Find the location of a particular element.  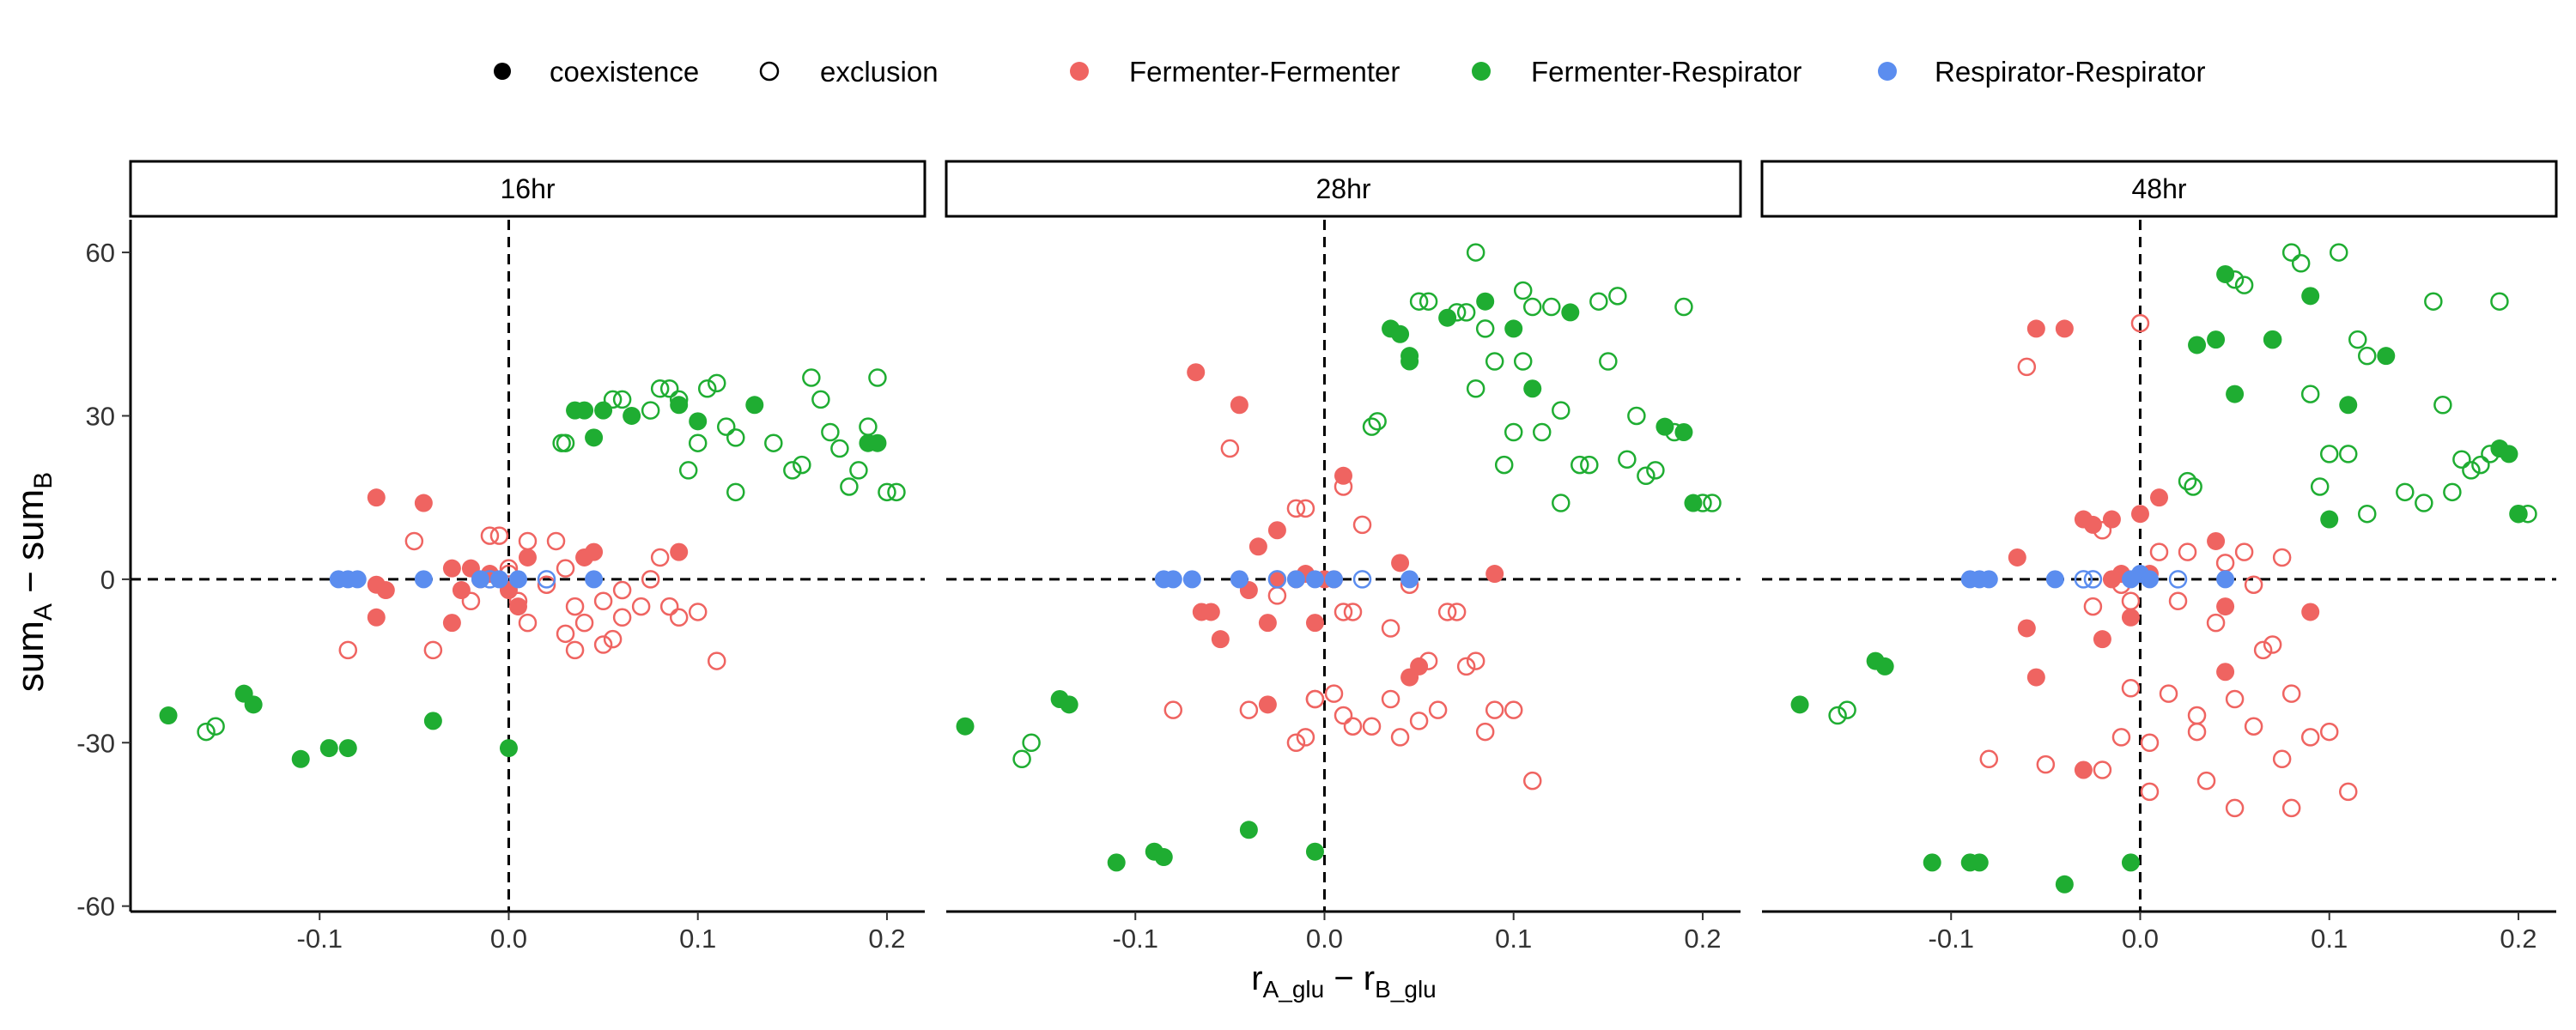

x-axis-title-sub-1: A_glu is located at coordinates (1294, 989).